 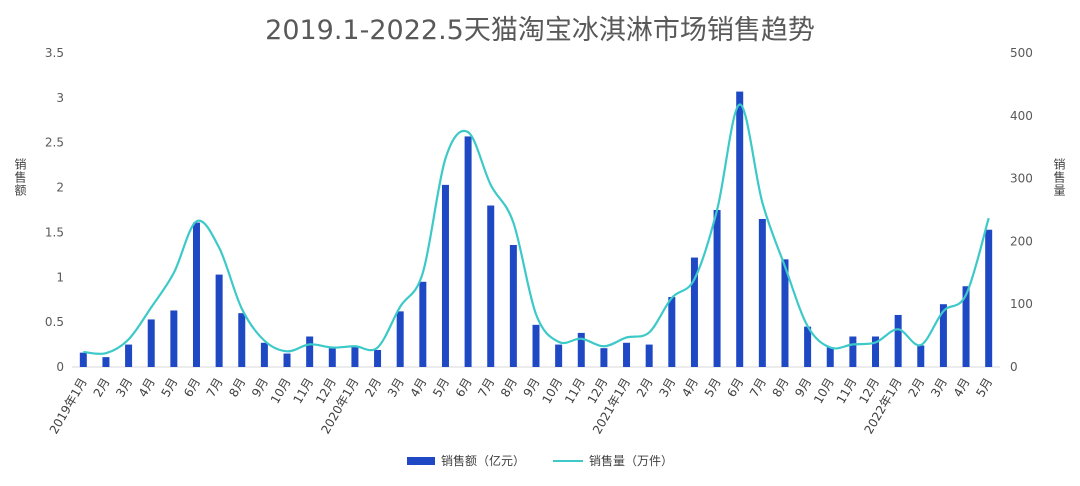 What do you see at coordinates (1021, 241) in the screenshot?
I see `right-tick-label: 200` at bounding box center [1021, 241].